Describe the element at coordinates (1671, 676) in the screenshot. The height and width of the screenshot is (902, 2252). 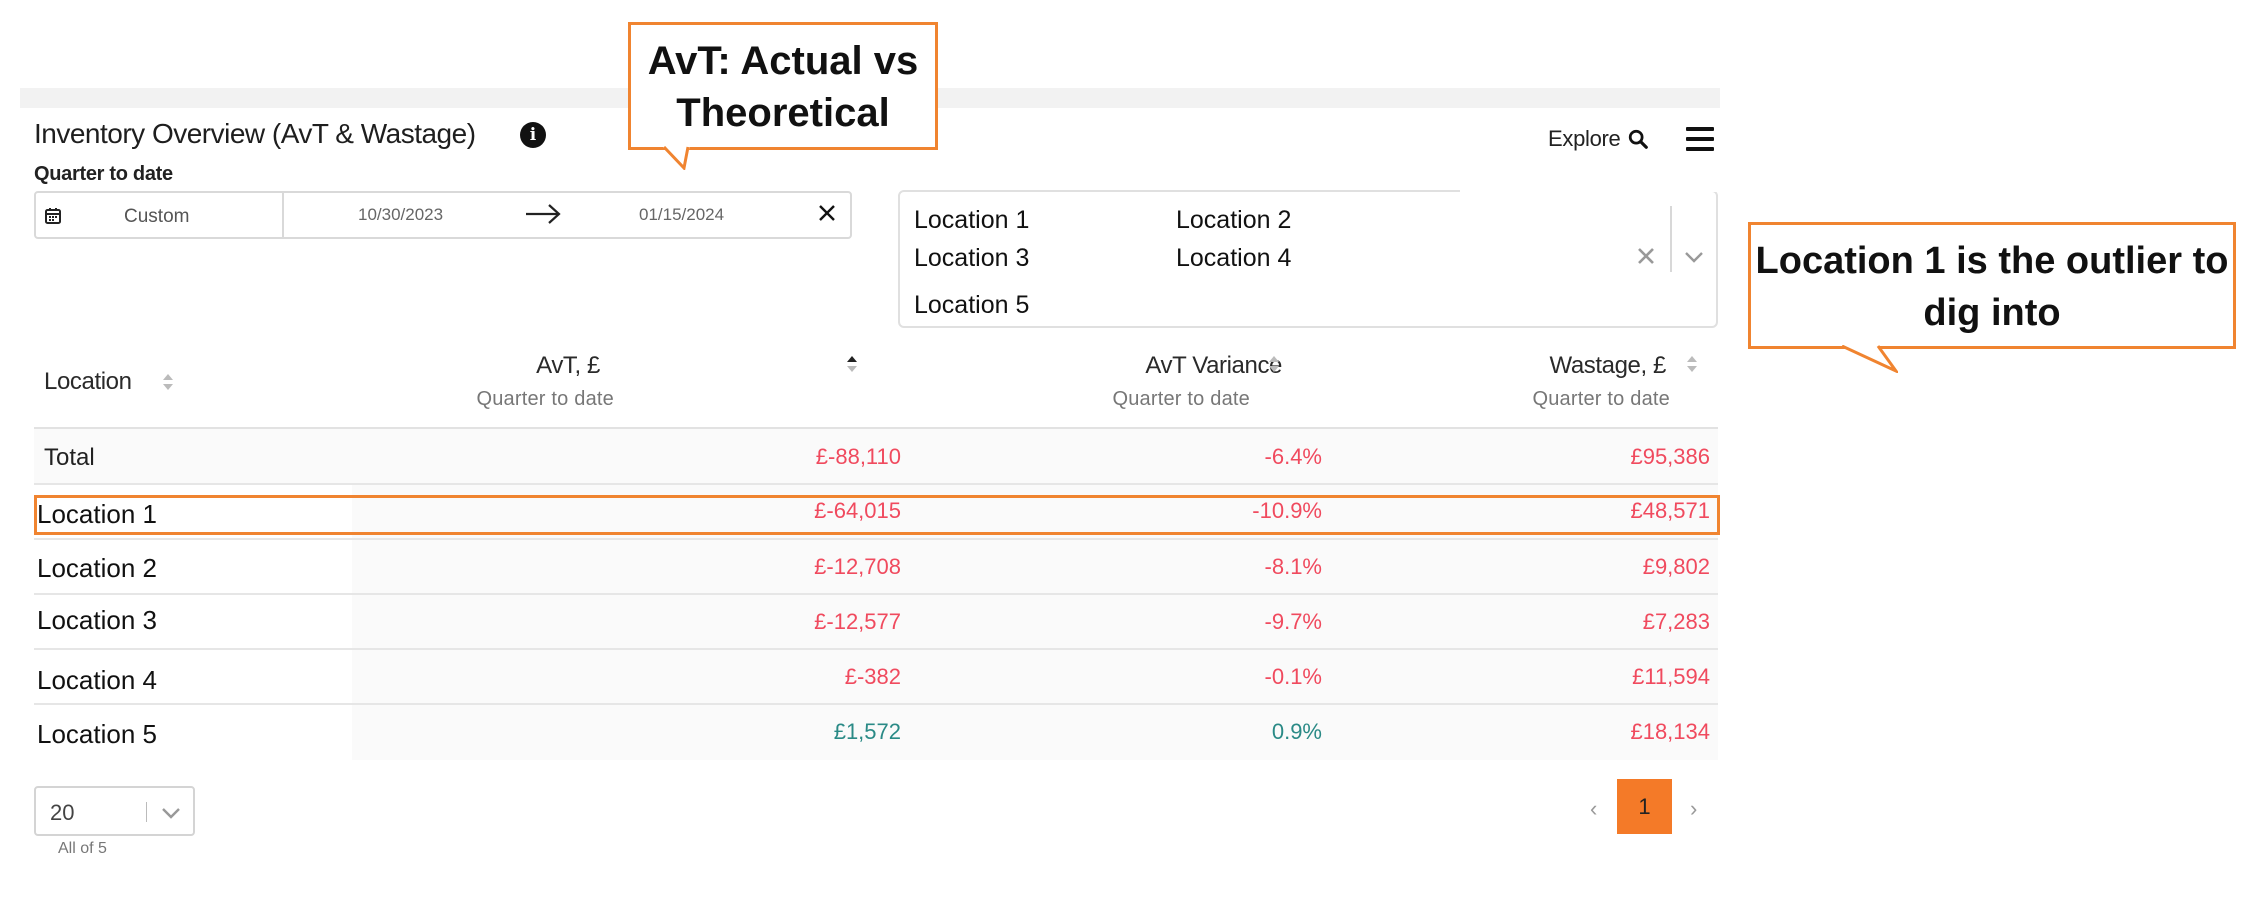
I see `wastage-value: £11,594` at that location.